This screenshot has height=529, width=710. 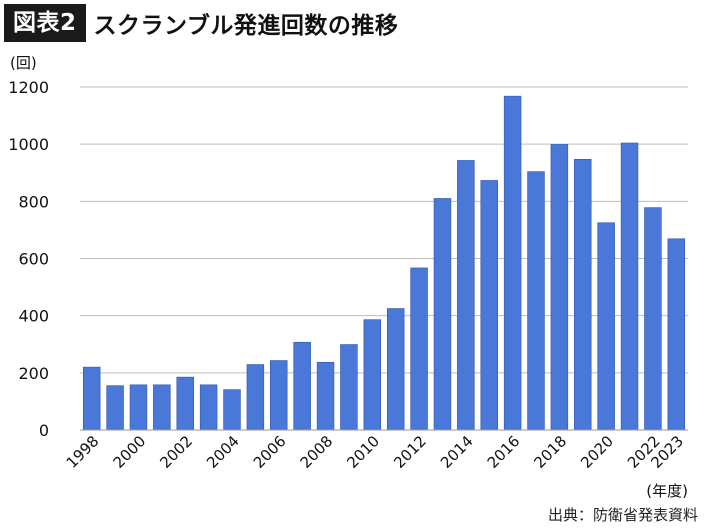 What do you see at coordinates (33, 201) in the screenshot?
I see `y-tick-label: 800` at bounding box center [33, 201].